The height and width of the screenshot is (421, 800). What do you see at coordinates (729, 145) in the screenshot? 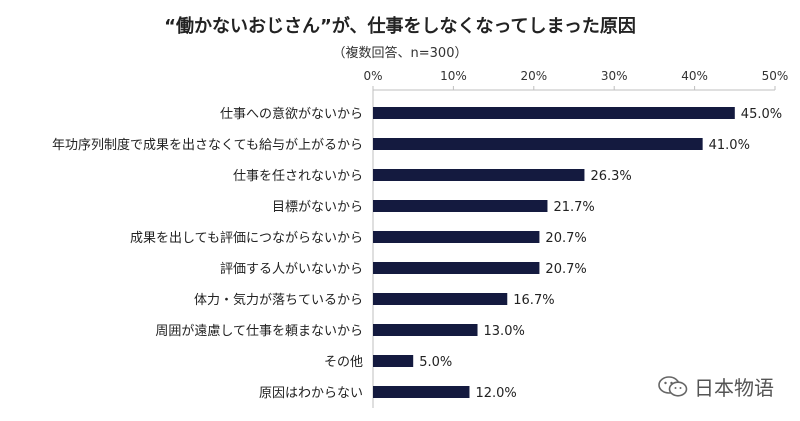
I see `value-label: 41.0%` at bounding box center [729, 145].